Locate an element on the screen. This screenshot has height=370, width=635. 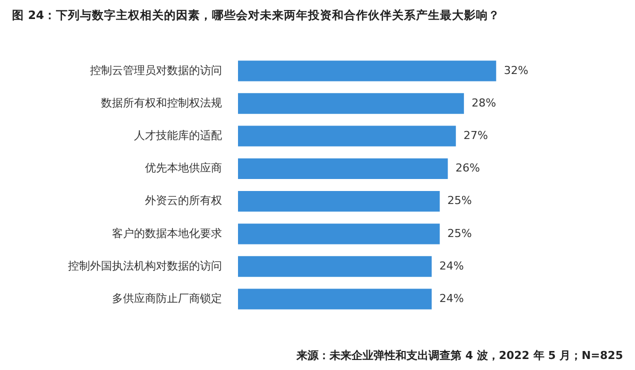
source-note: 来源：未来企业弹性和支出调查第 4 波，2022 年 5 月；N=825 is located at coordinates (459, 355).